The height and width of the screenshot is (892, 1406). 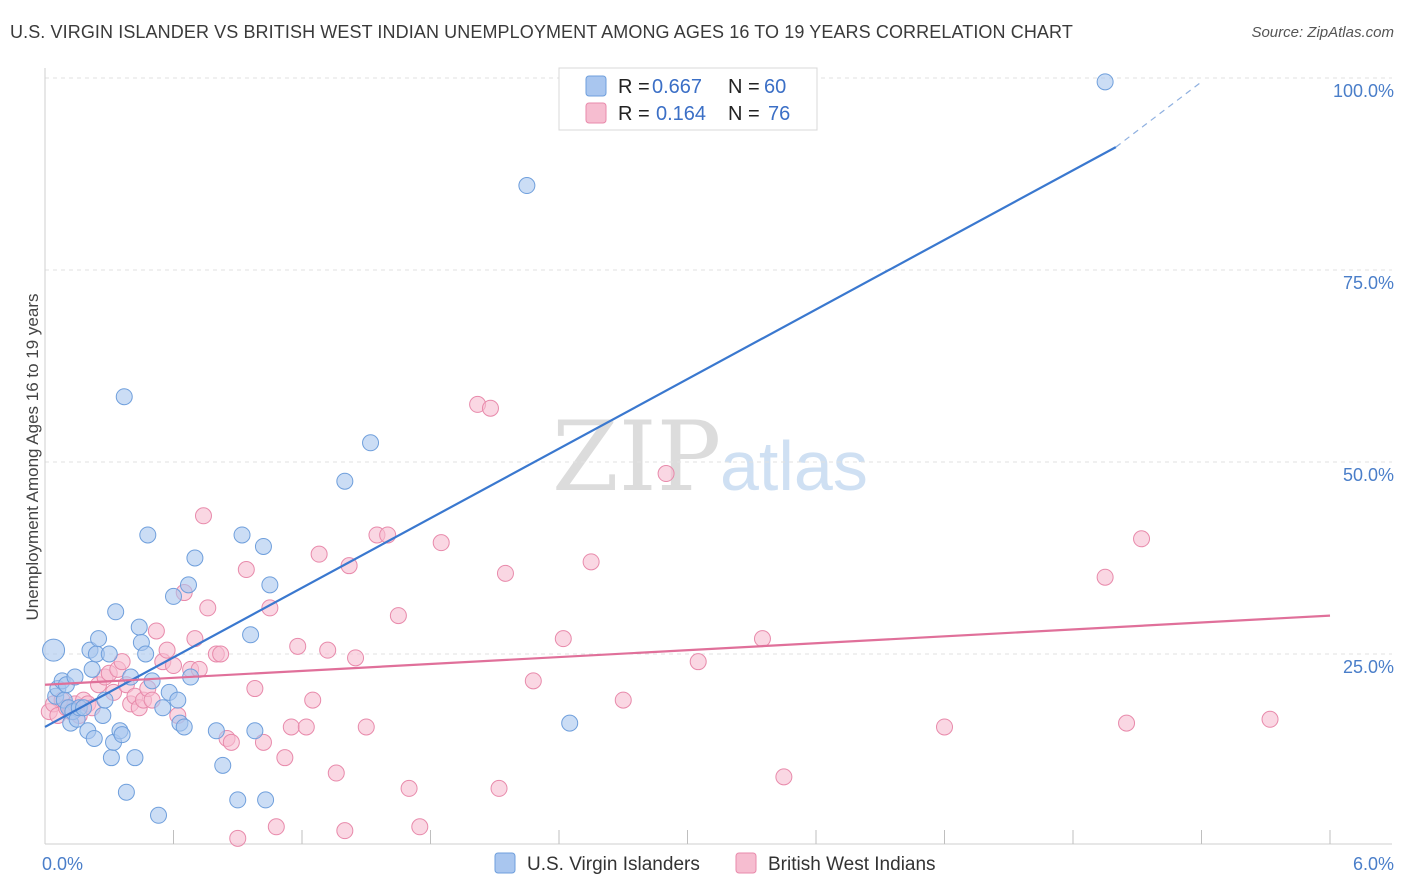 I want to click on y-tick-labels: 25.0% 50.0% 75.0% 100.0%, so click(x=1363, y=379).